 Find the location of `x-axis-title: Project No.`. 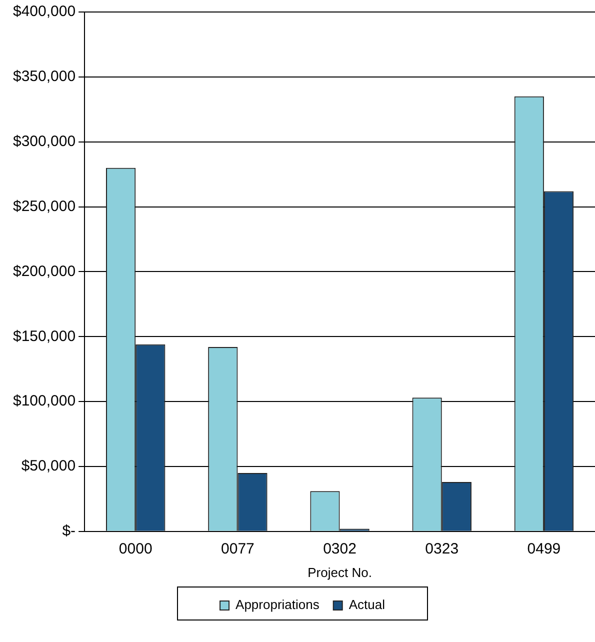

x-axis-title: Project No. is located at coordinates (340, 572).